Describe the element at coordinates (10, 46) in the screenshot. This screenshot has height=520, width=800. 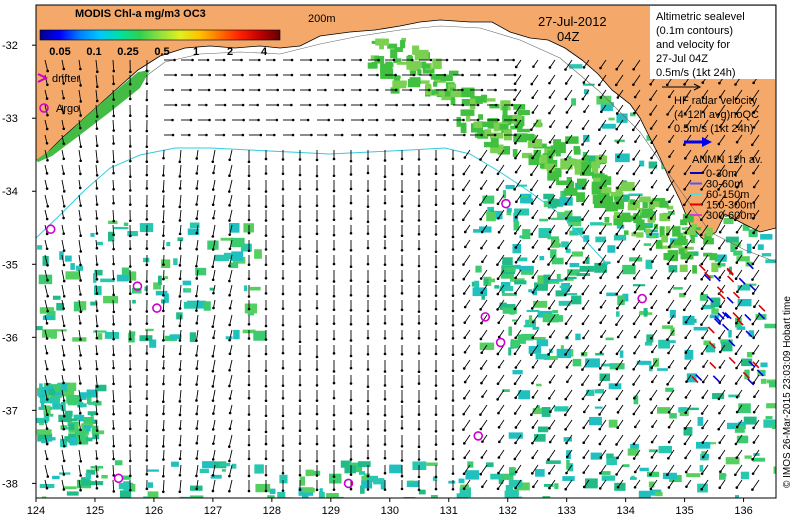
I see `y-tick-label: -32` at that location.